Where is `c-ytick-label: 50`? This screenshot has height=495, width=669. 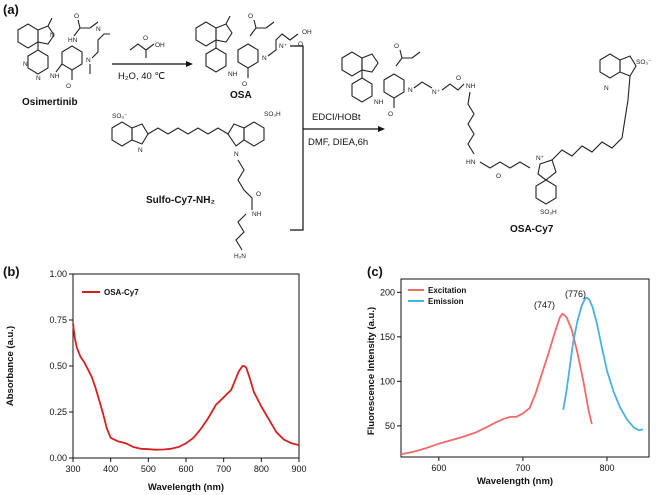
c-ytick-label: 50 is located at coordinates (390, 426).